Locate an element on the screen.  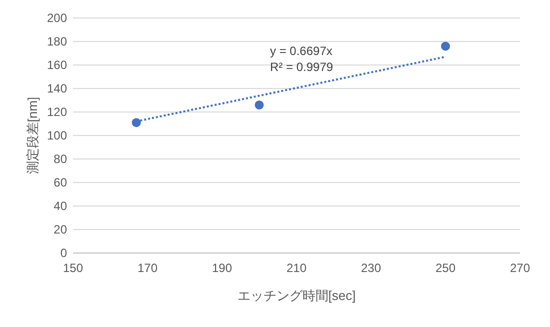
y-tick-label: 60 is located at coordinates (61, 183).